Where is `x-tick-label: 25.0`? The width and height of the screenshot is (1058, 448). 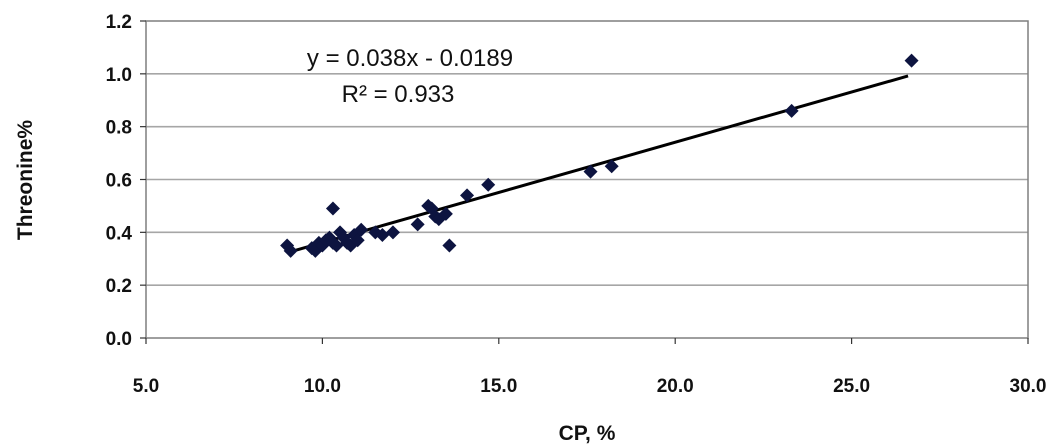
x-tick-label: 25.0 is located at coordinates (851, 386).